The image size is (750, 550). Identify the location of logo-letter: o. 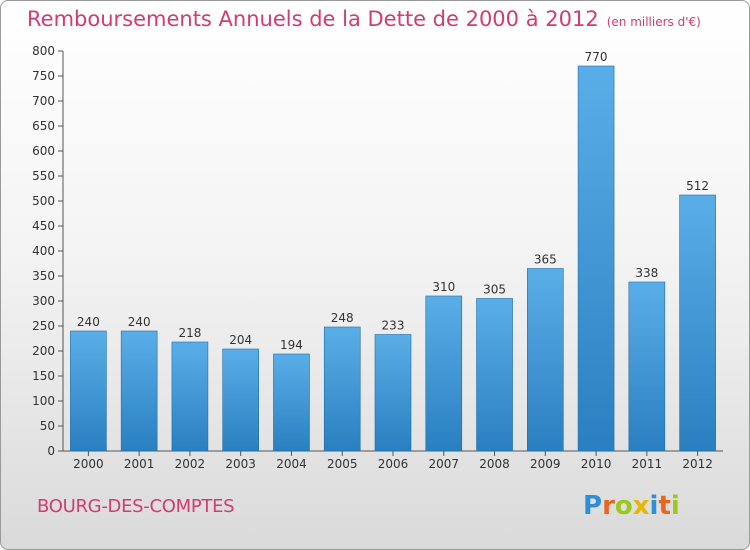
(623, 506).